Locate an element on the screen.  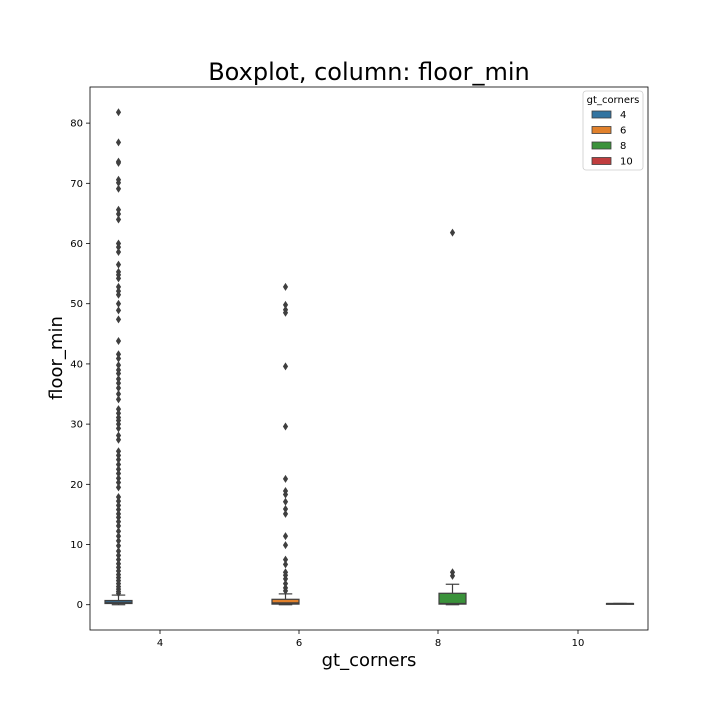
y-axis: 0 10 20 30 40 50 60 70 80 is located at coordinates (80, 365).